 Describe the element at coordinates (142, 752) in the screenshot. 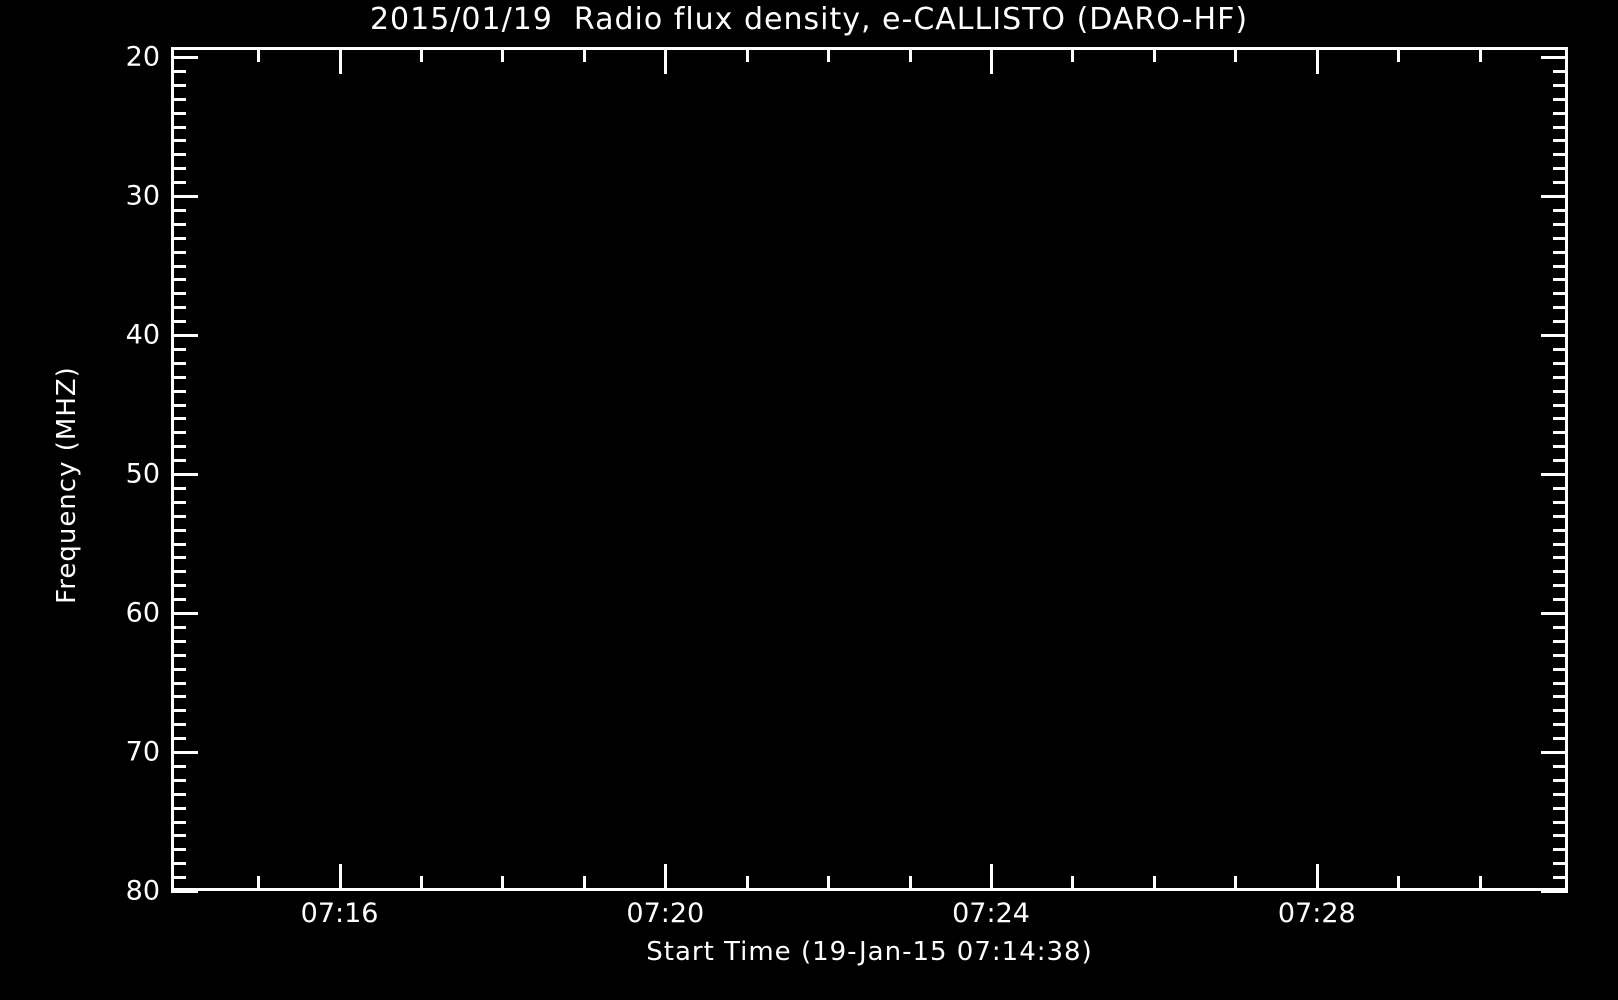

I see `y-tick-label: 70` at that location.